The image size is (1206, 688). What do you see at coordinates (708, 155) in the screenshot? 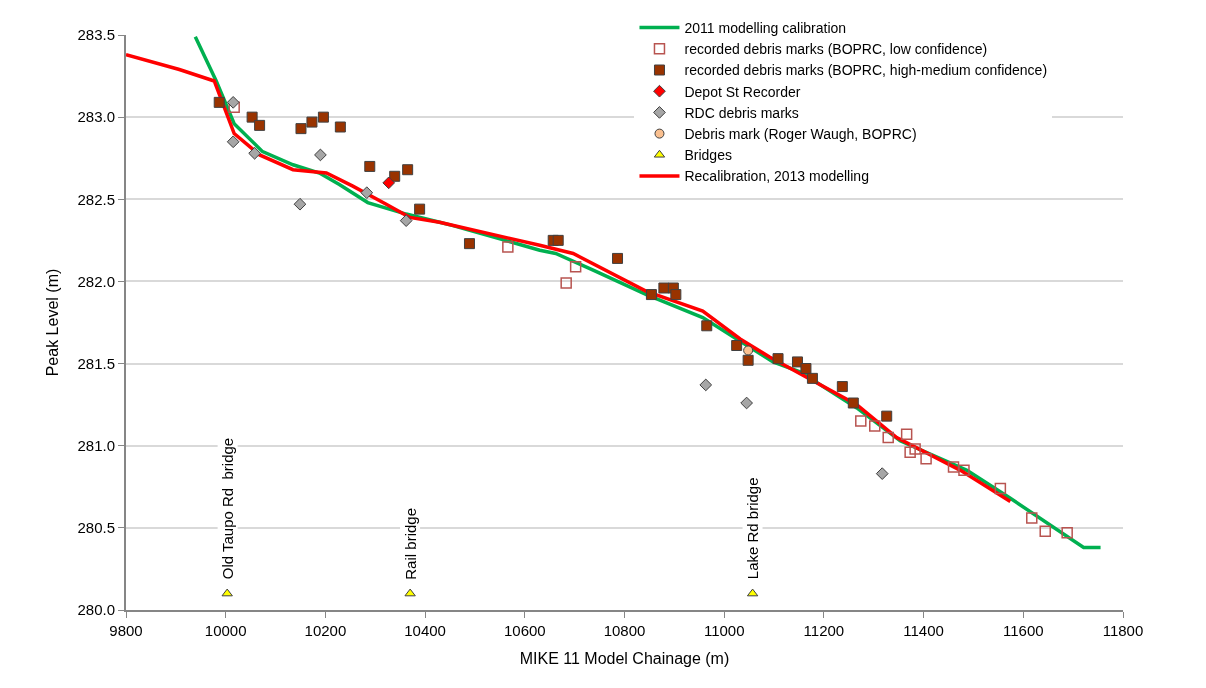
I see `legend-label: Bridges` at bounding box center [708, 155].